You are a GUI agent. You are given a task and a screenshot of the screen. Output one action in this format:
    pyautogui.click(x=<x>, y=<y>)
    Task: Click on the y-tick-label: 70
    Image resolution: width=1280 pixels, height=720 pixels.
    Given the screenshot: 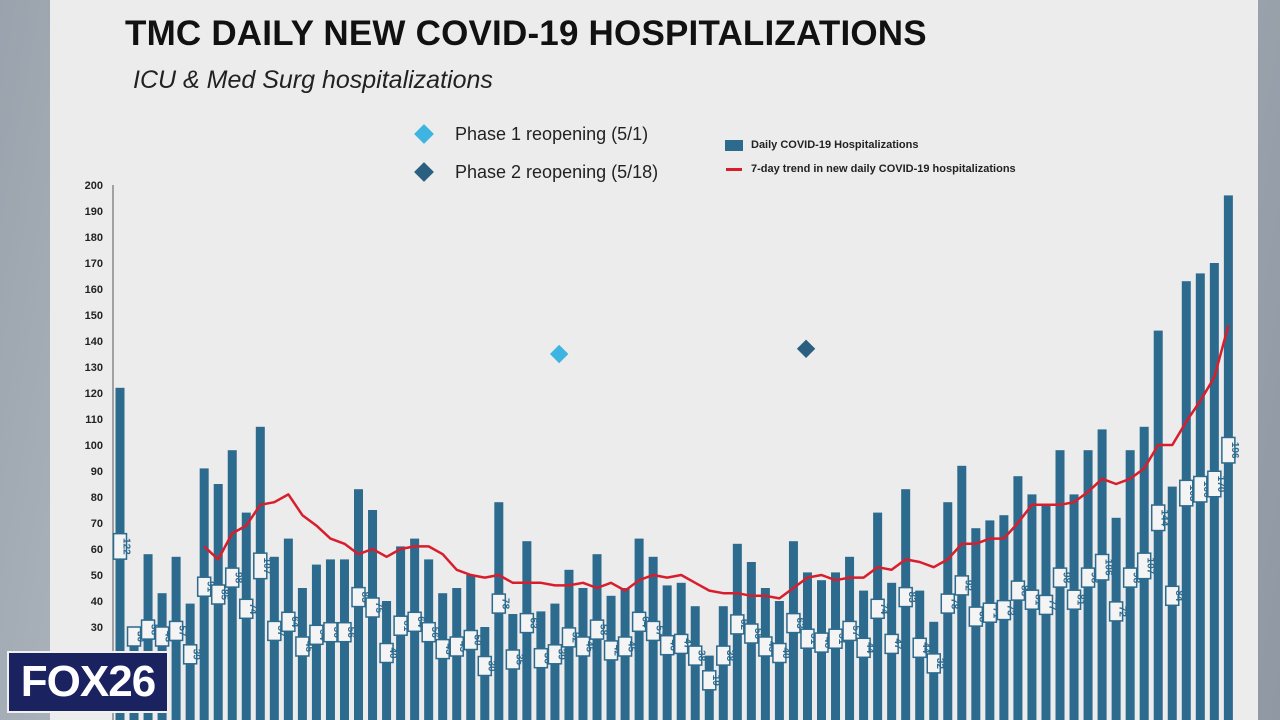 What is the action you would take?
    pyautogui.click(x=97, y=524)
    